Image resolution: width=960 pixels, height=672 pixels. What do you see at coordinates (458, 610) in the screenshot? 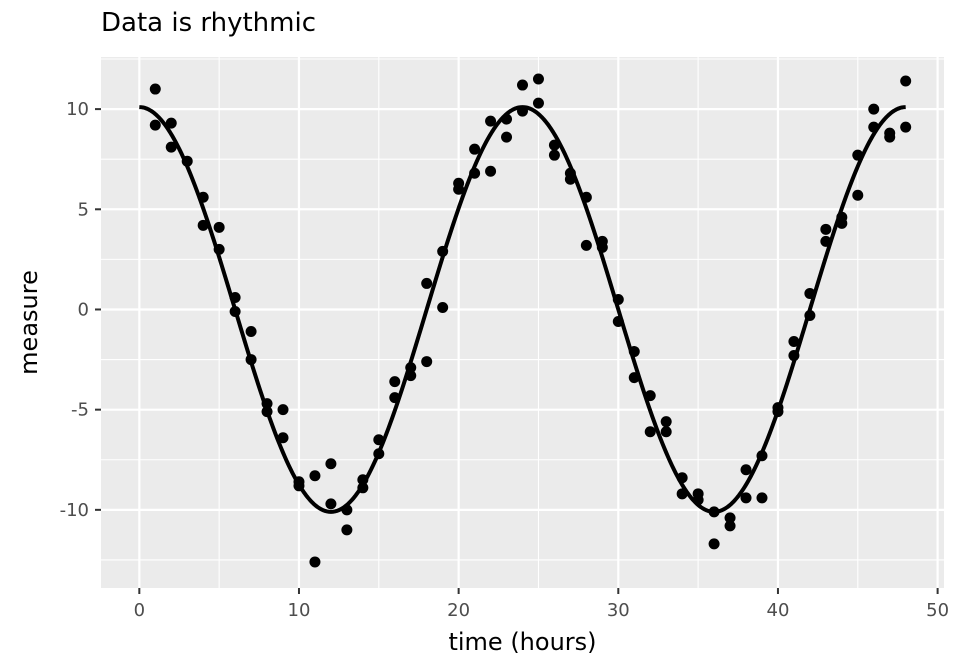
I see `x-tick-label: 20` at bounding box center [458, 610].